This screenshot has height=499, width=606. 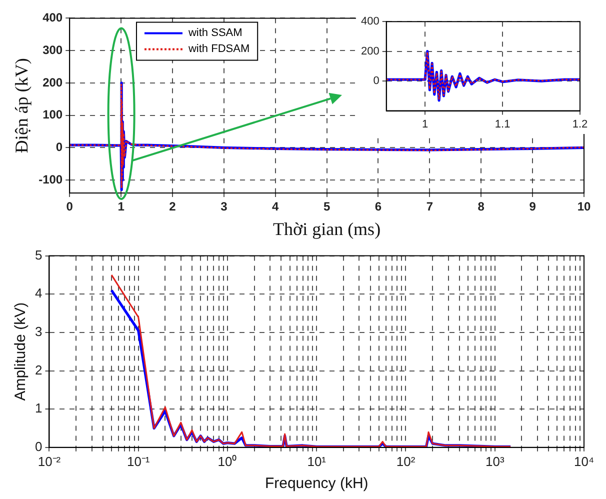 I want to click on y-tick-label: 100, so click(x=52, y=115).